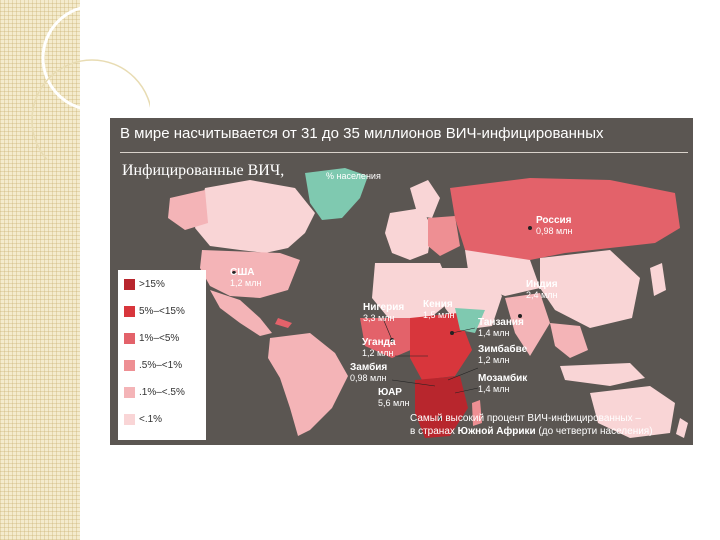 The height and width of the screenshot is (540, 720). I want to click on callout-mozambique: Мозамбик 1,4 млн, so click(503, 384).